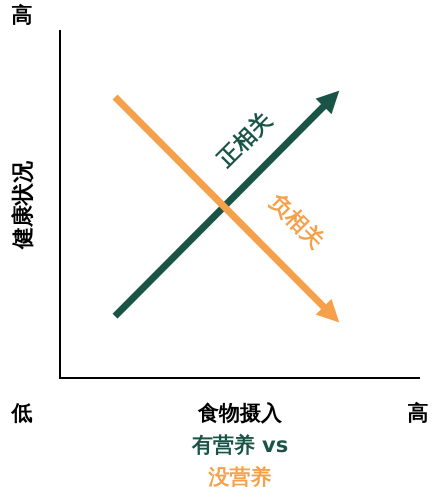 This screenshot has width=436, height=497. What do you see at coordinates (240, 413) in the screenshot?
I see `x-axis-title: 食物摄入` at bounding box center [240, 413].